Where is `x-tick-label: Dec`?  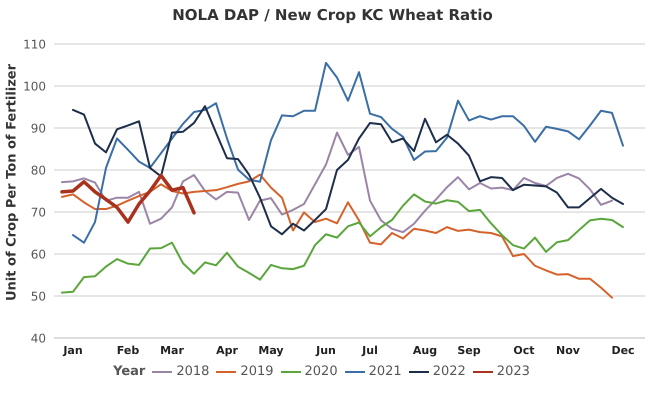 x-tick-label: Dec is located at coordinates (623, 350).